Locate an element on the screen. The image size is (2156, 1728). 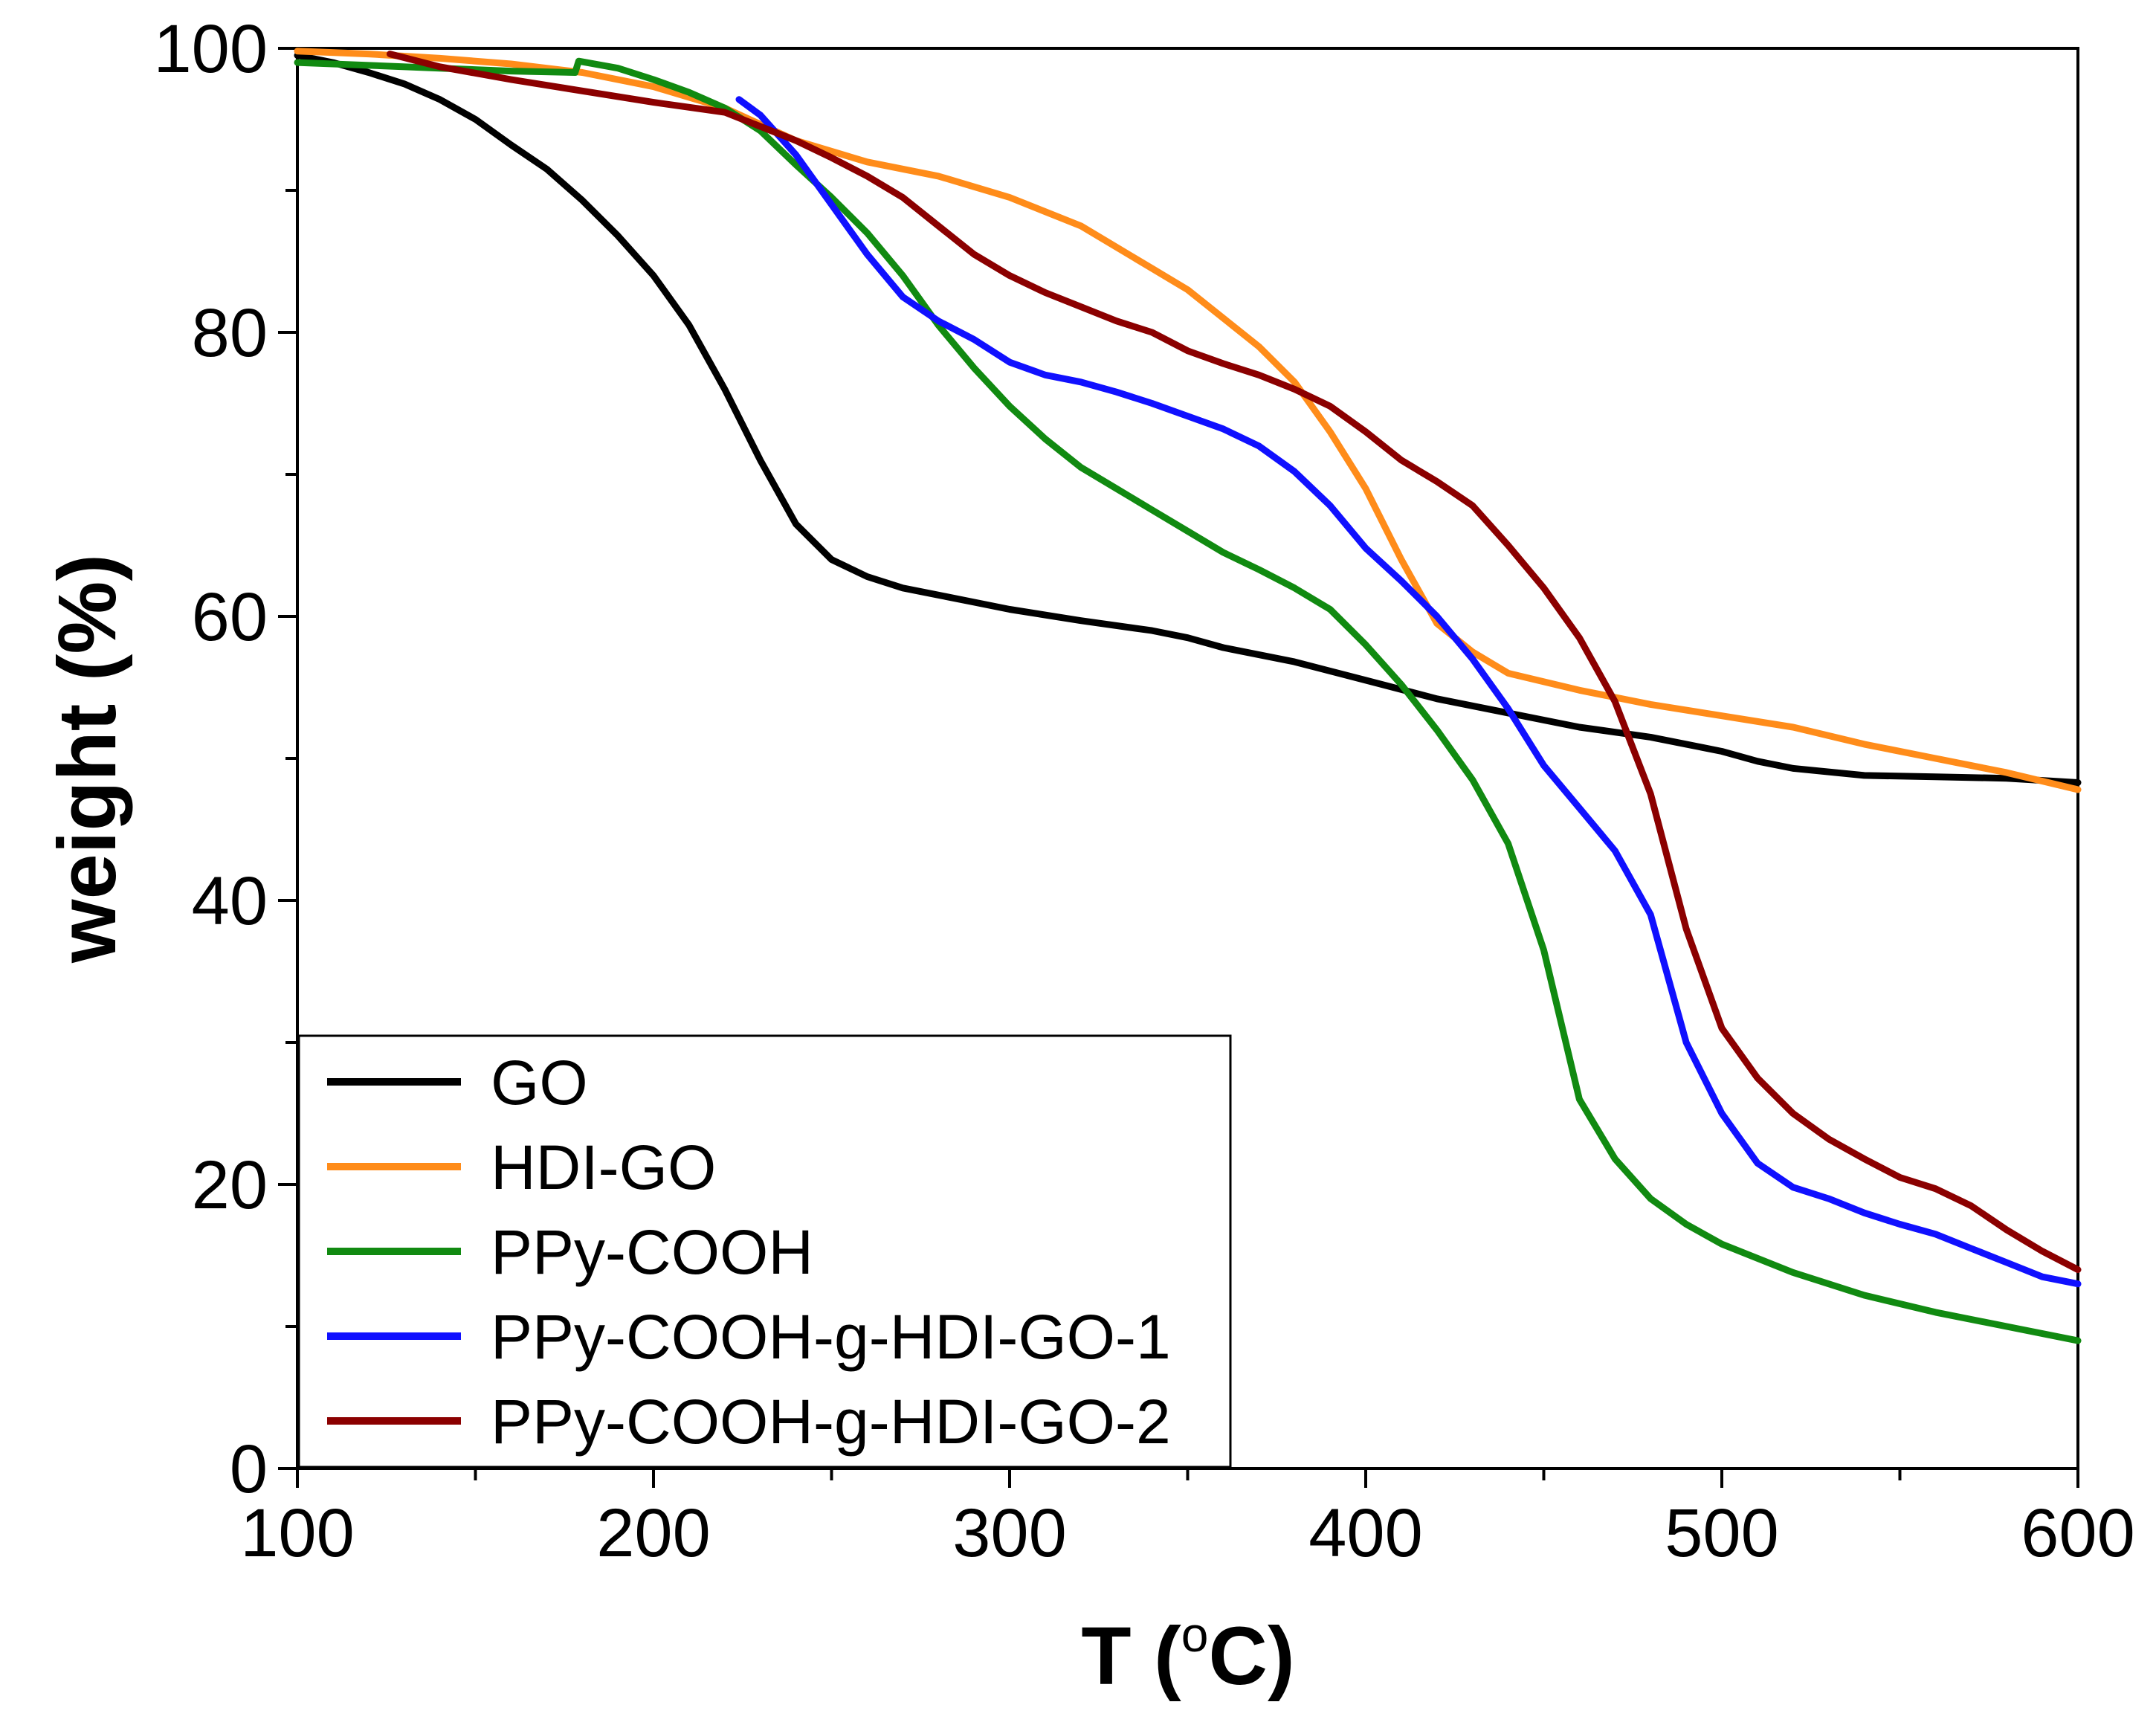
x-axis-title-superscript: o is located at coordinates (1195, 1634).